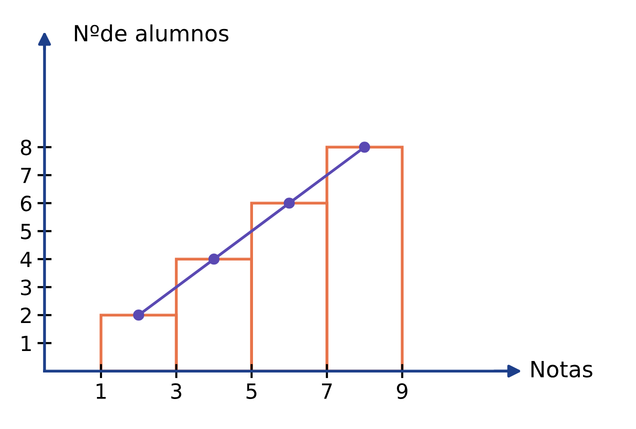 The image size is (636, 429). I want to click on y-tick-label: 5, so click(26, 232).